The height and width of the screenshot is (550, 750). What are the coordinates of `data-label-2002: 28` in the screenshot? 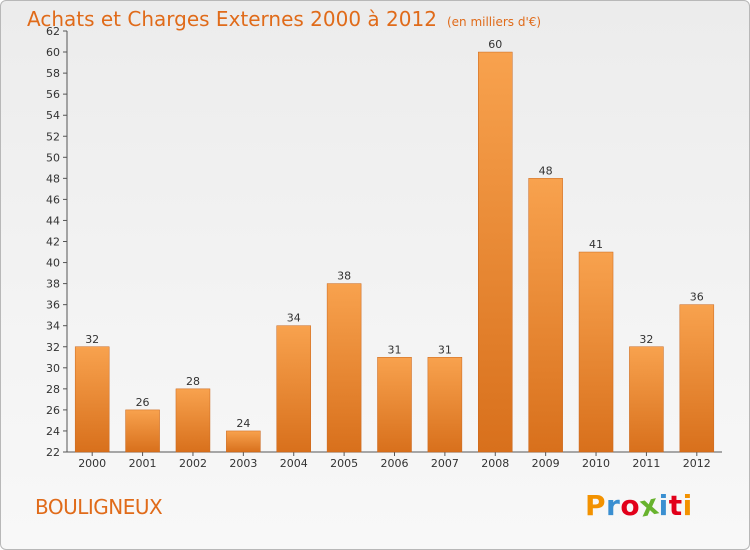 It's located at (193, 381).